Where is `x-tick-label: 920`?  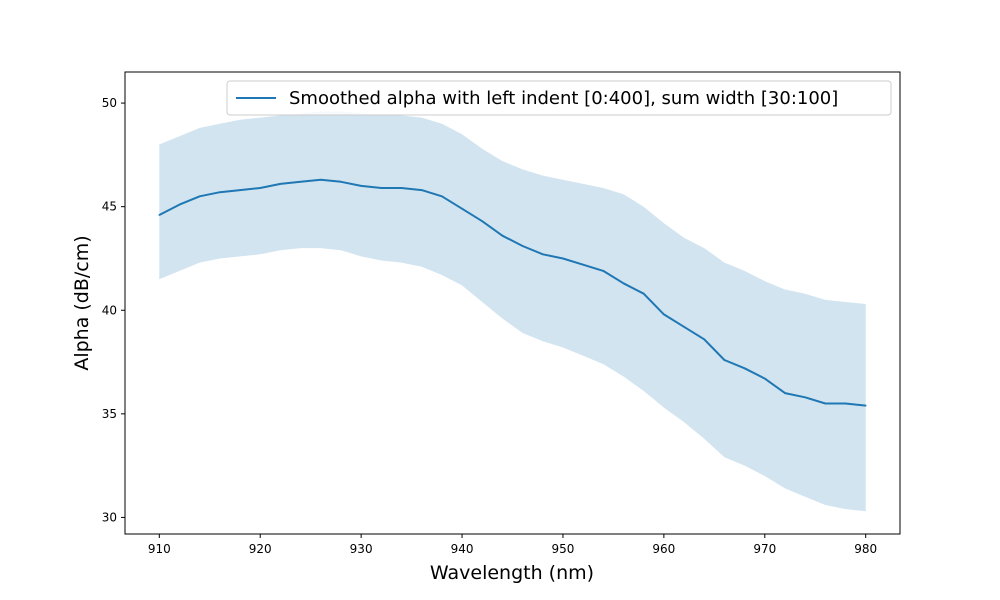
x-tick-label: 920 is located at coordinates (260, 549).